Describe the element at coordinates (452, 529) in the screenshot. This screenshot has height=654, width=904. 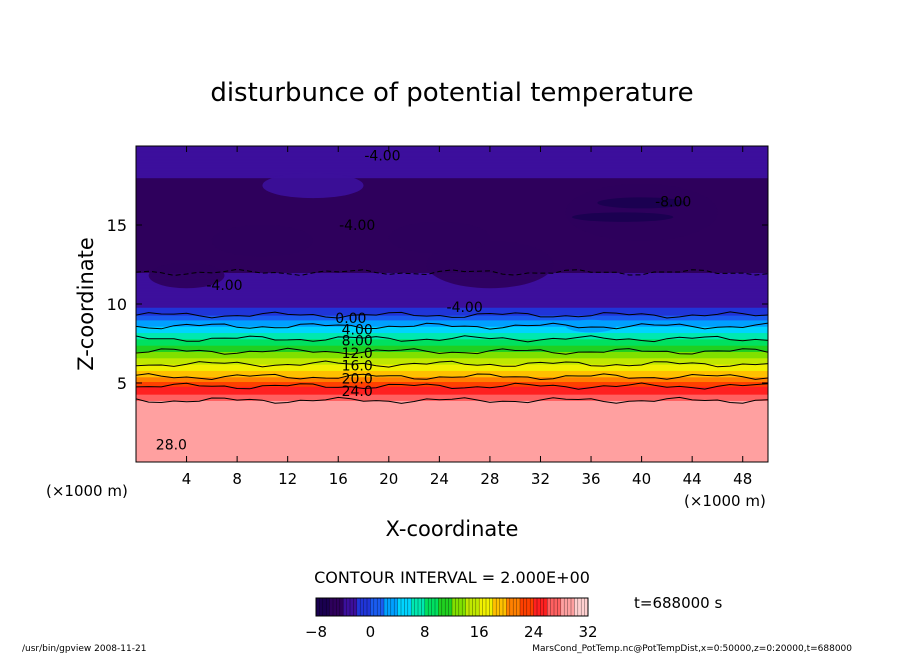
I see `x-axis-label: X-coordinate` at that location.